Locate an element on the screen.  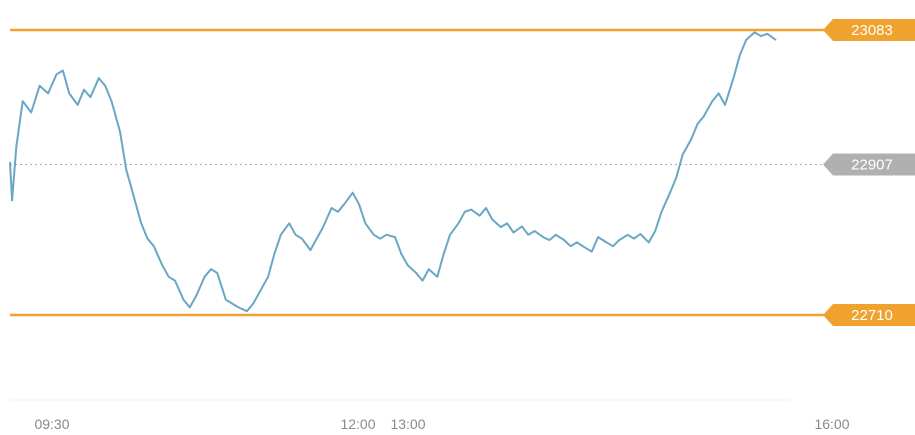
value-tags: 23083 22907 22710 is located at coordinates (869, 172).